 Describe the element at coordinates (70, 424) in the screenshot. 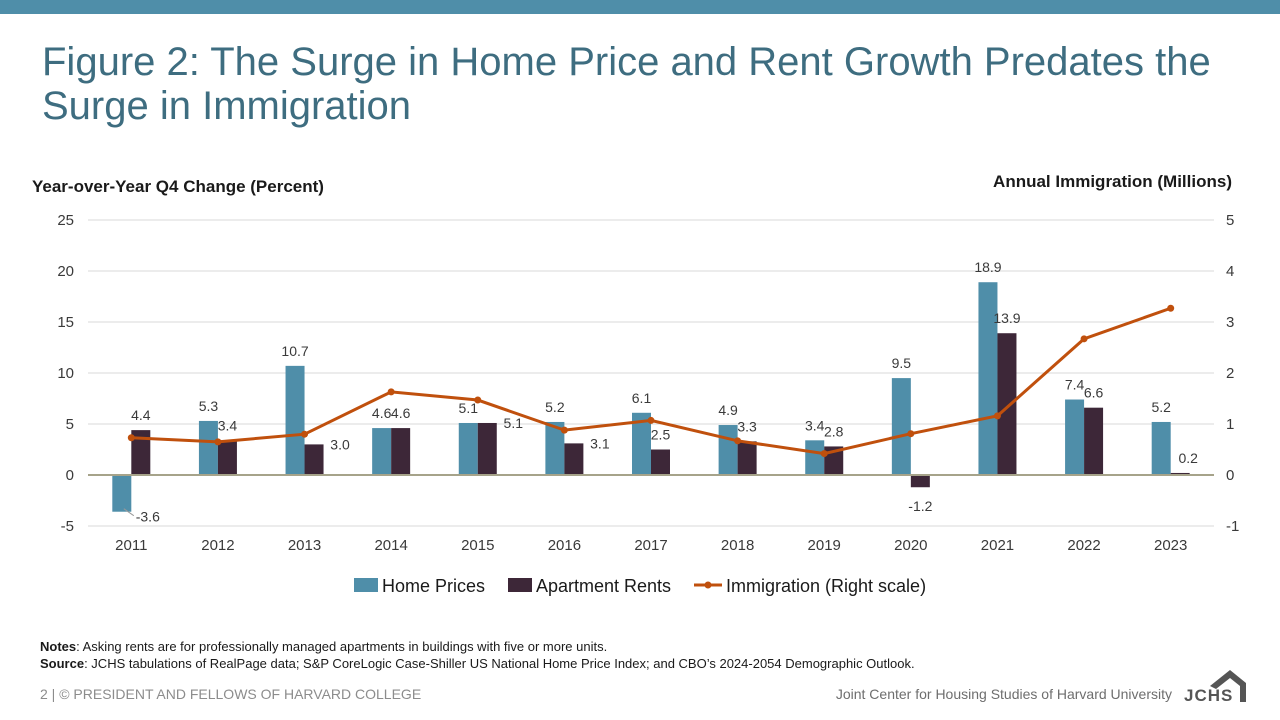

I see `y-tick-label: 5` at that location.